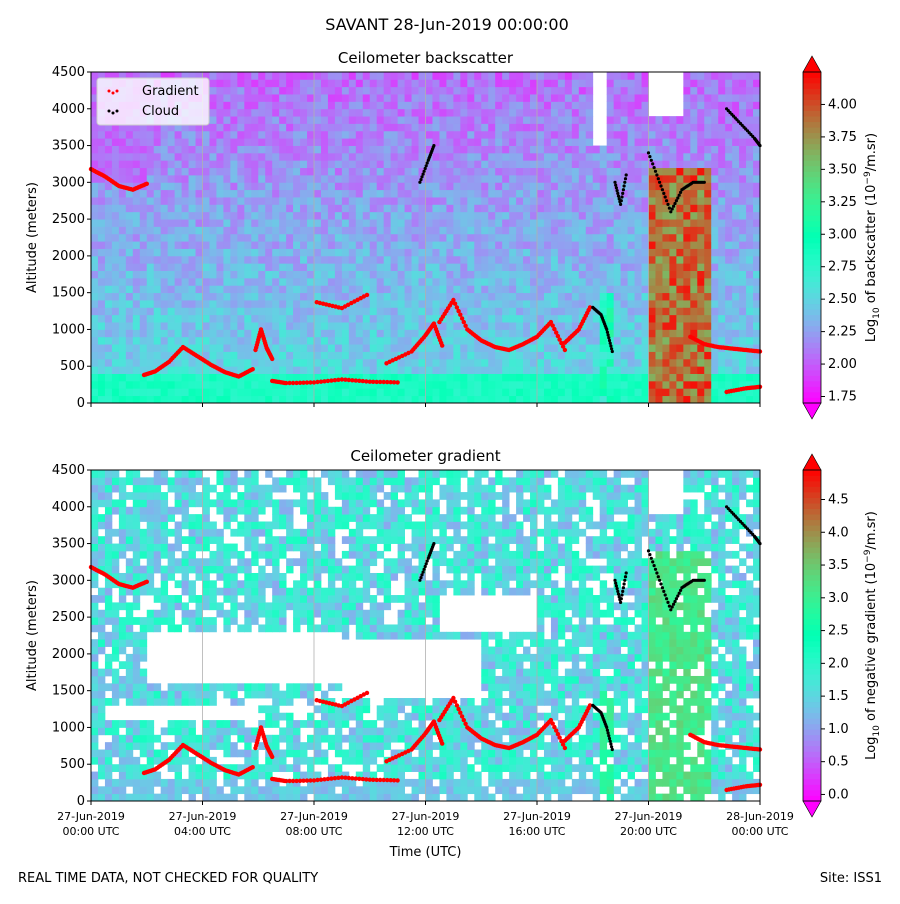 The width and height of the screenshot is (900, 904). Describe the element at coordinates (868, 178) in the screenshot. I see `colorbar-label-part: −9` at that location.